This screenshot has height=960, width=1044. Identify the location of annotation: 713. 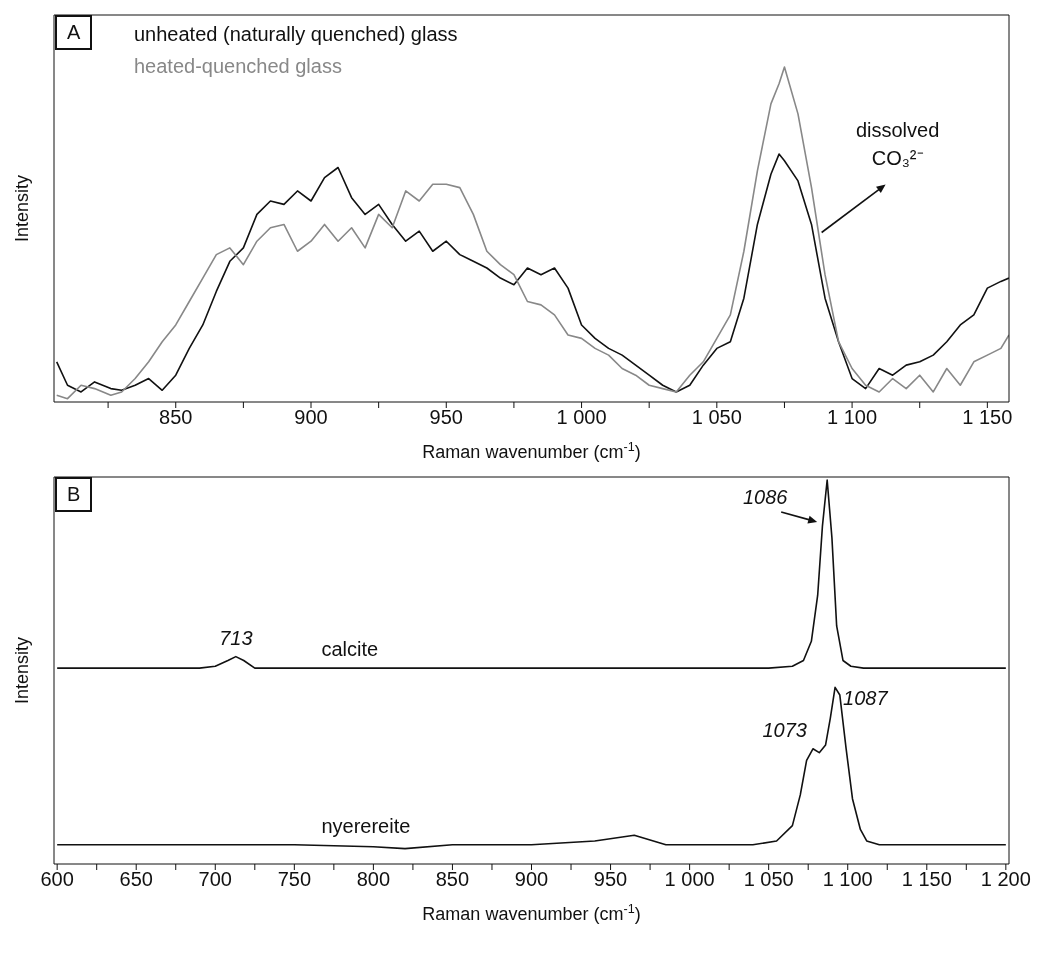
(236, 637).